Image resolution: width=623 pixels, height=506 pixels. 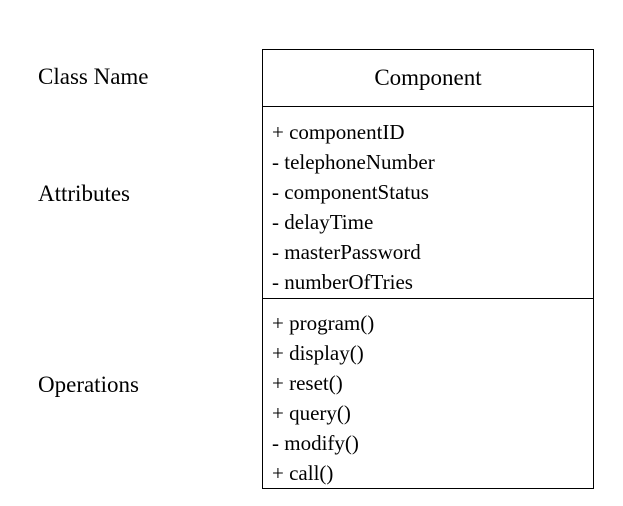 I want to click on attribute-item: - numberOfTries, so click(x=342, y=282).